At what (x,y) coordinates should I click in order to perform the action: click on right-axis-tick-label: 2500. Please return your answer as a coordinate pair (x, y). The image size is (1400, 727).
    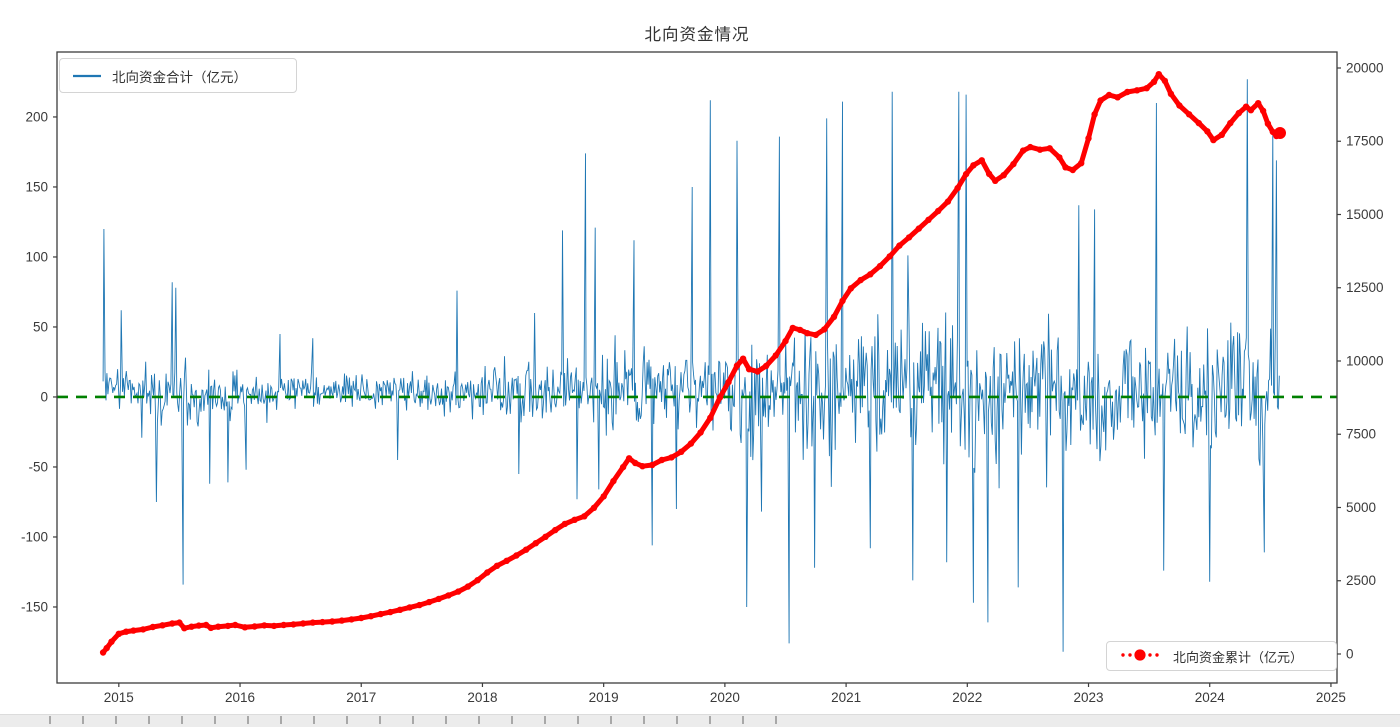
    Looking at the image, I should click on (1361, 580).